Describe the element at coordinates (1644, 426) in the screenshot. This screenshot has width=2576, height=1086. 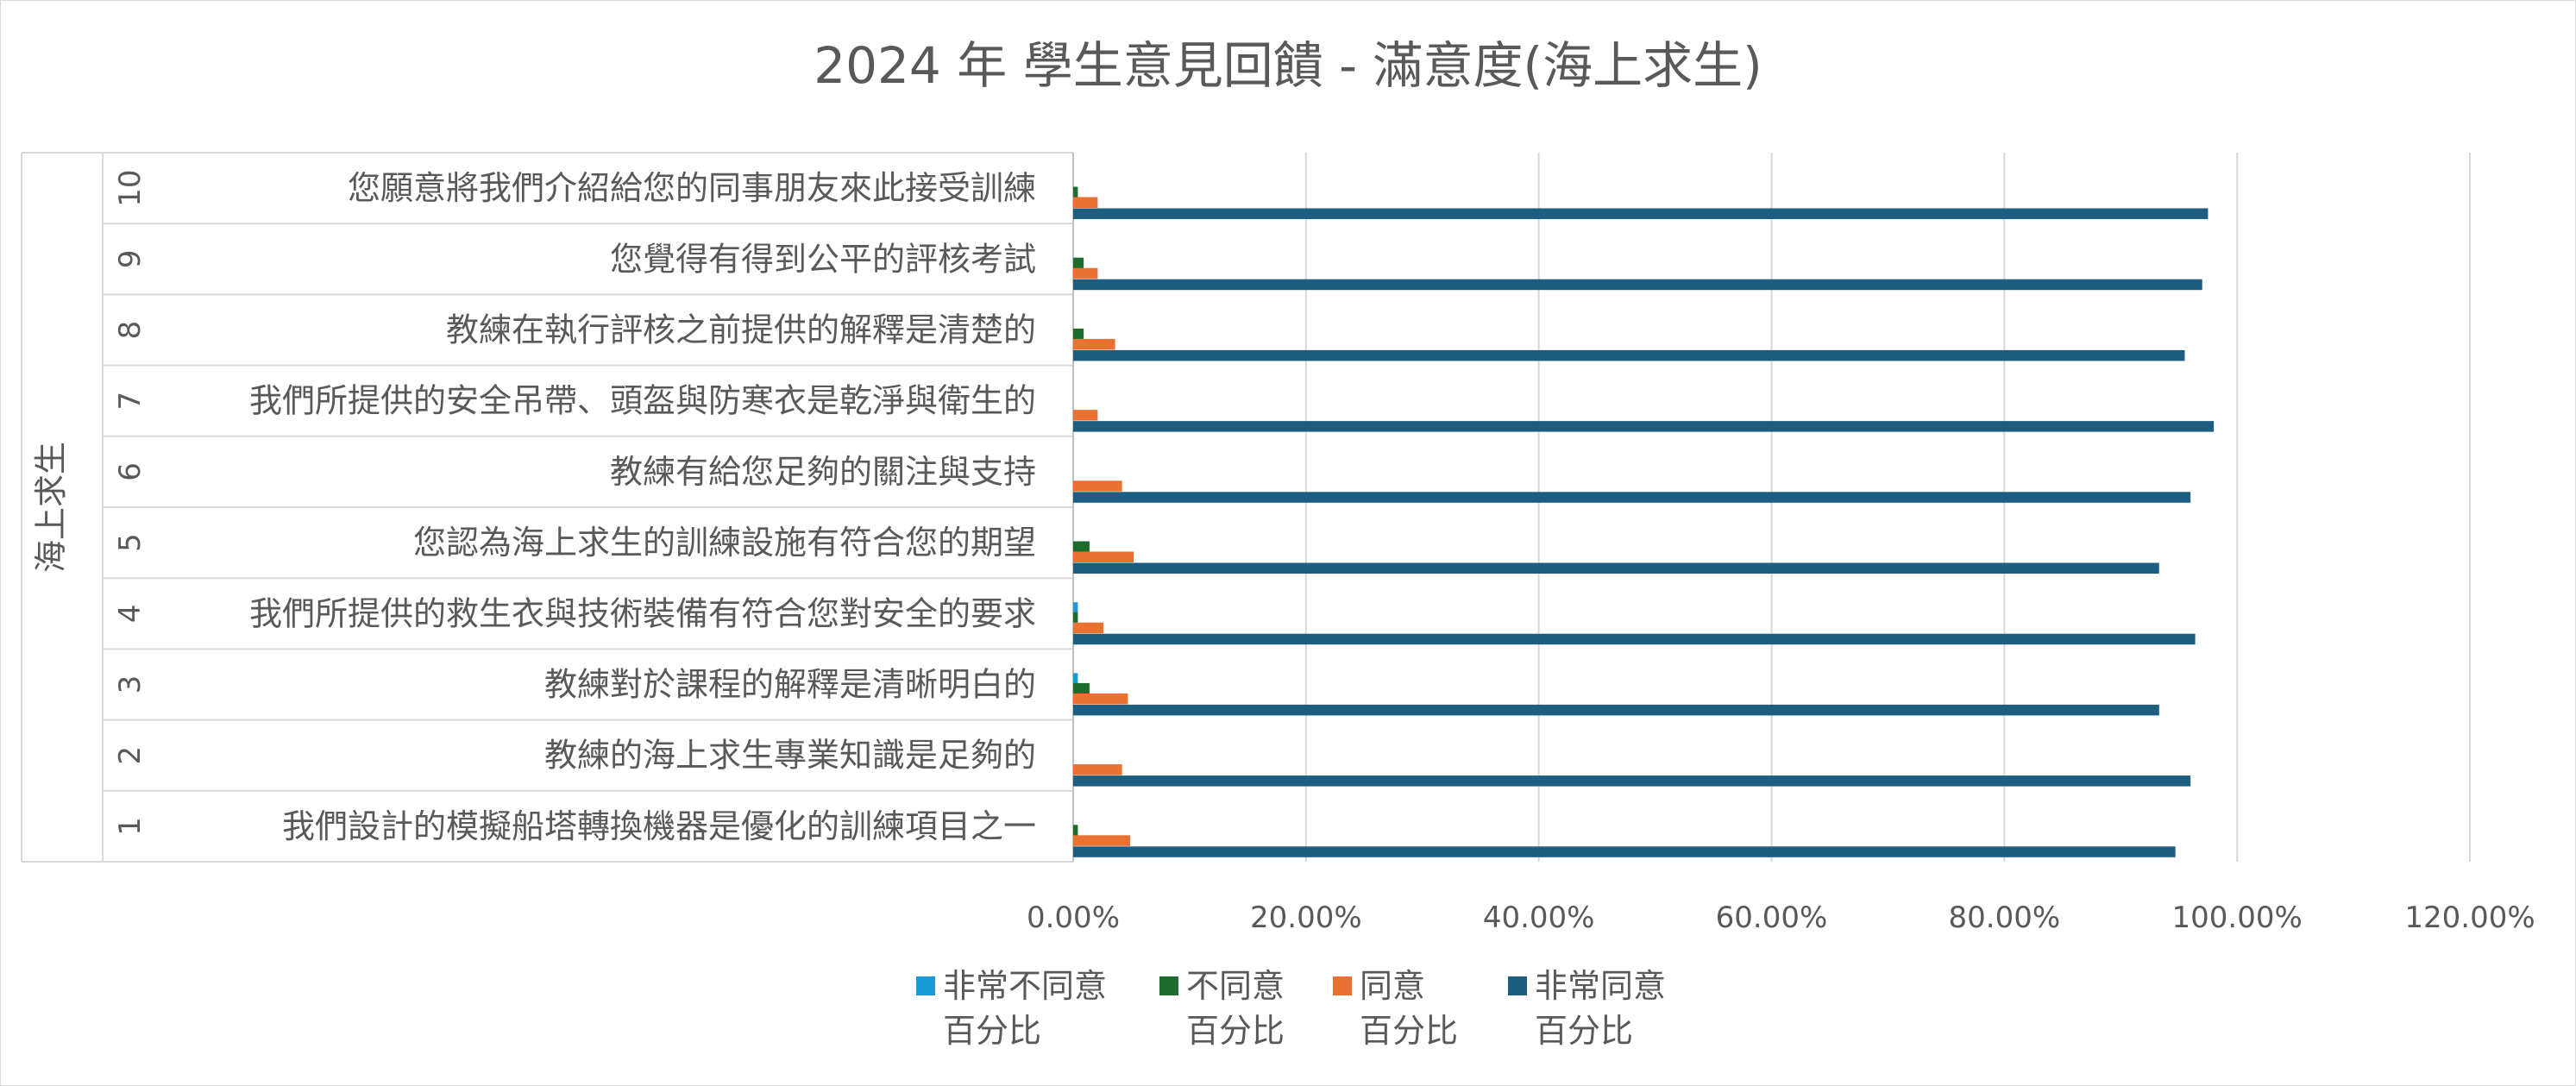
I see `bar-非常同意-7` at that location.